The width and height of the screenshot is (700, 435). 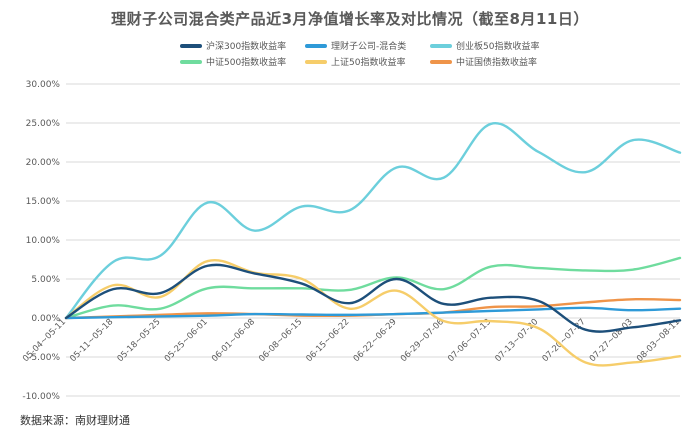 What do you see at coordinates (498, 47) in the screenshot?
I see `legend-label: 创业板50指数收益率` at bounding box center [498, 47].